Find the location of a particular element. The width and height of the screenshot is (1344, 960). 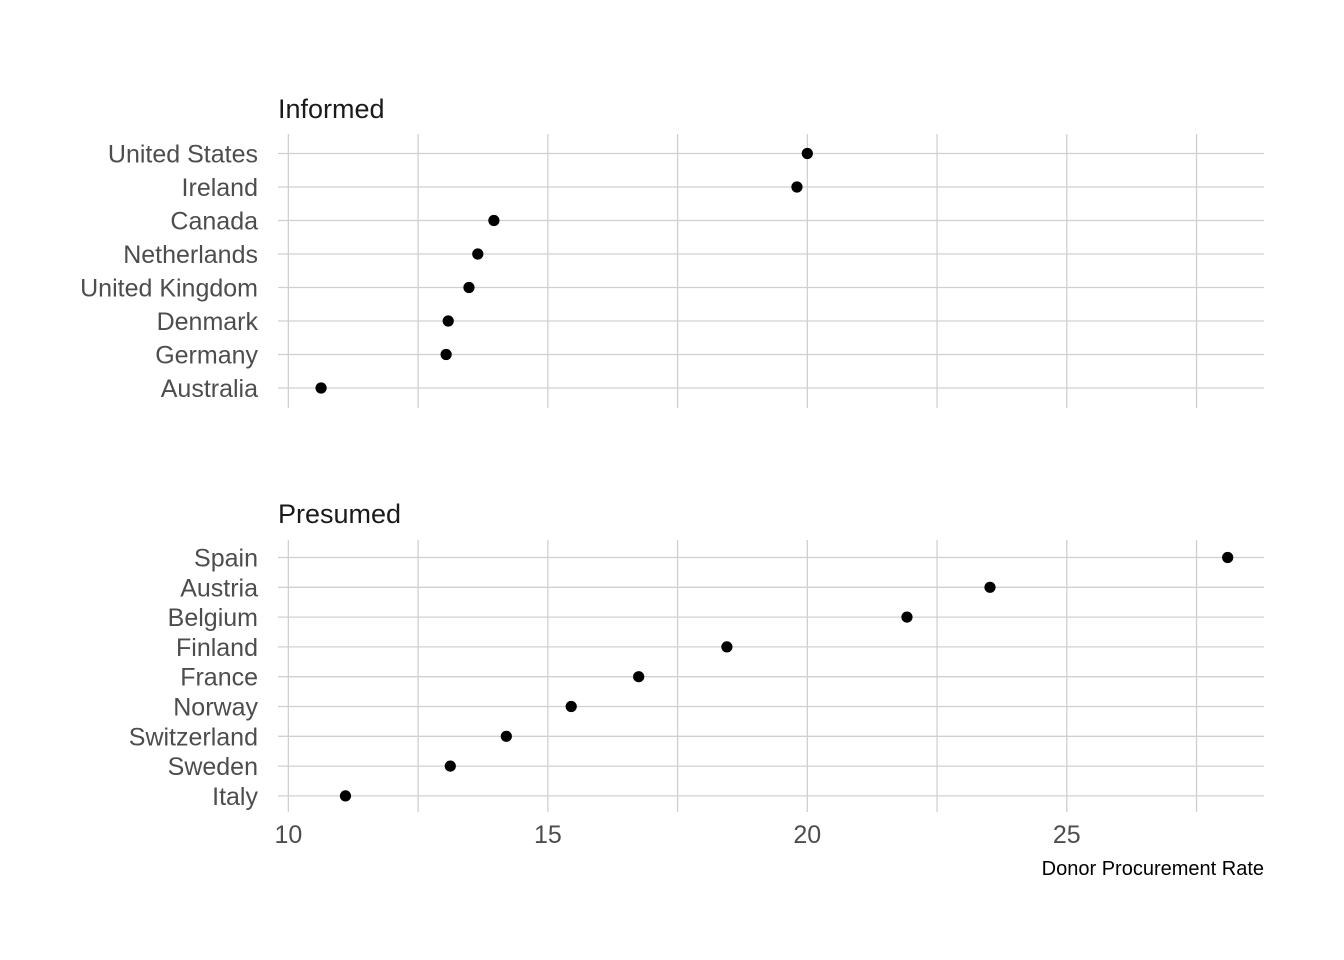

data-point-finland is located at coordinates (727, 647).